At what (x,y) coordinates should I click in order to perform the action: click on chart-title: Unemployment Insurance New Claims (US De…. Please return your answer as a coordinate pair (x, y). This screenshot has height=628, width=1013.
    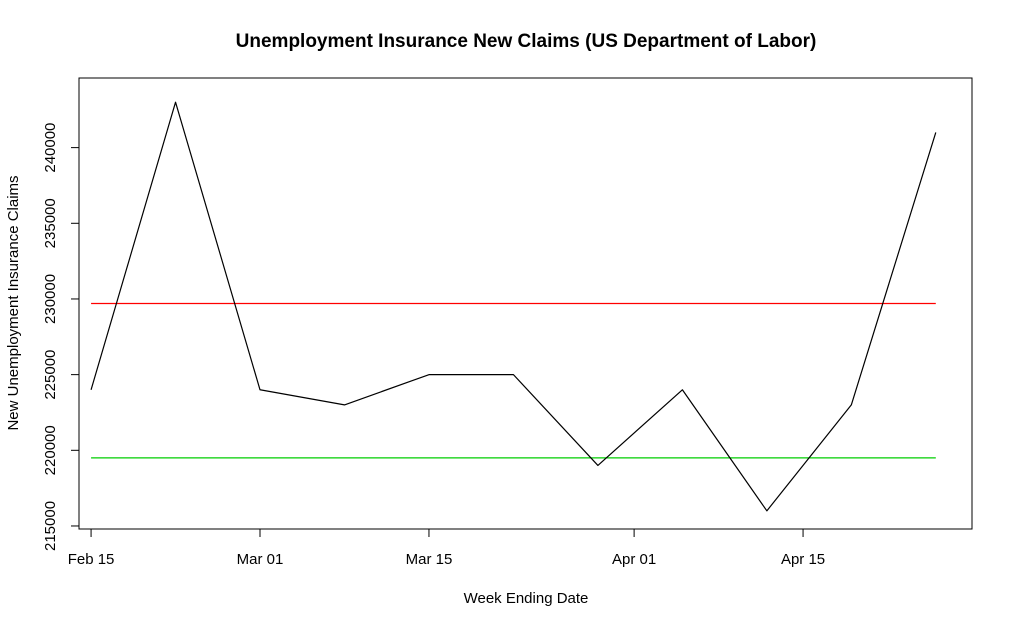
    Looking at the image, I should click on (526, 41).